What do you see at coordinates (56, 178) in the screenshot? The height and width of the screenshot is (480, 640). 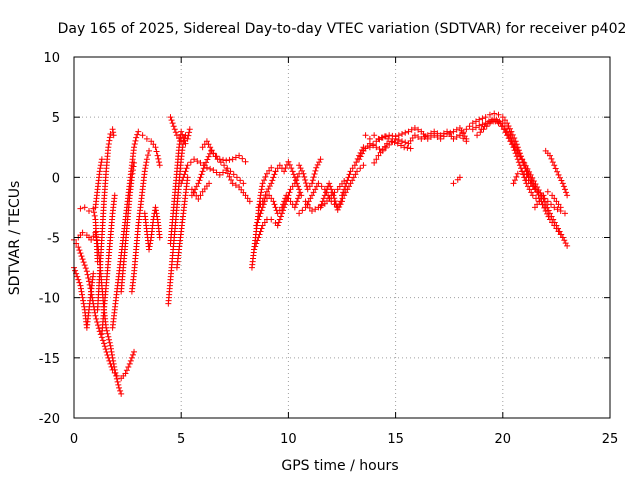 I see `y-tick-label: 0` at bounding box center [56, 178].